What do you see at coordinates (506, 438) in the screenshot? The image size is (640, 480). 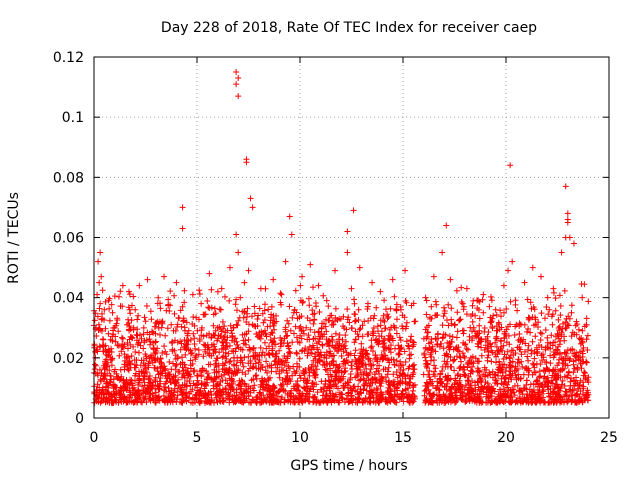 I see `x-tick-label: 20` at bounding box center [506, 438].